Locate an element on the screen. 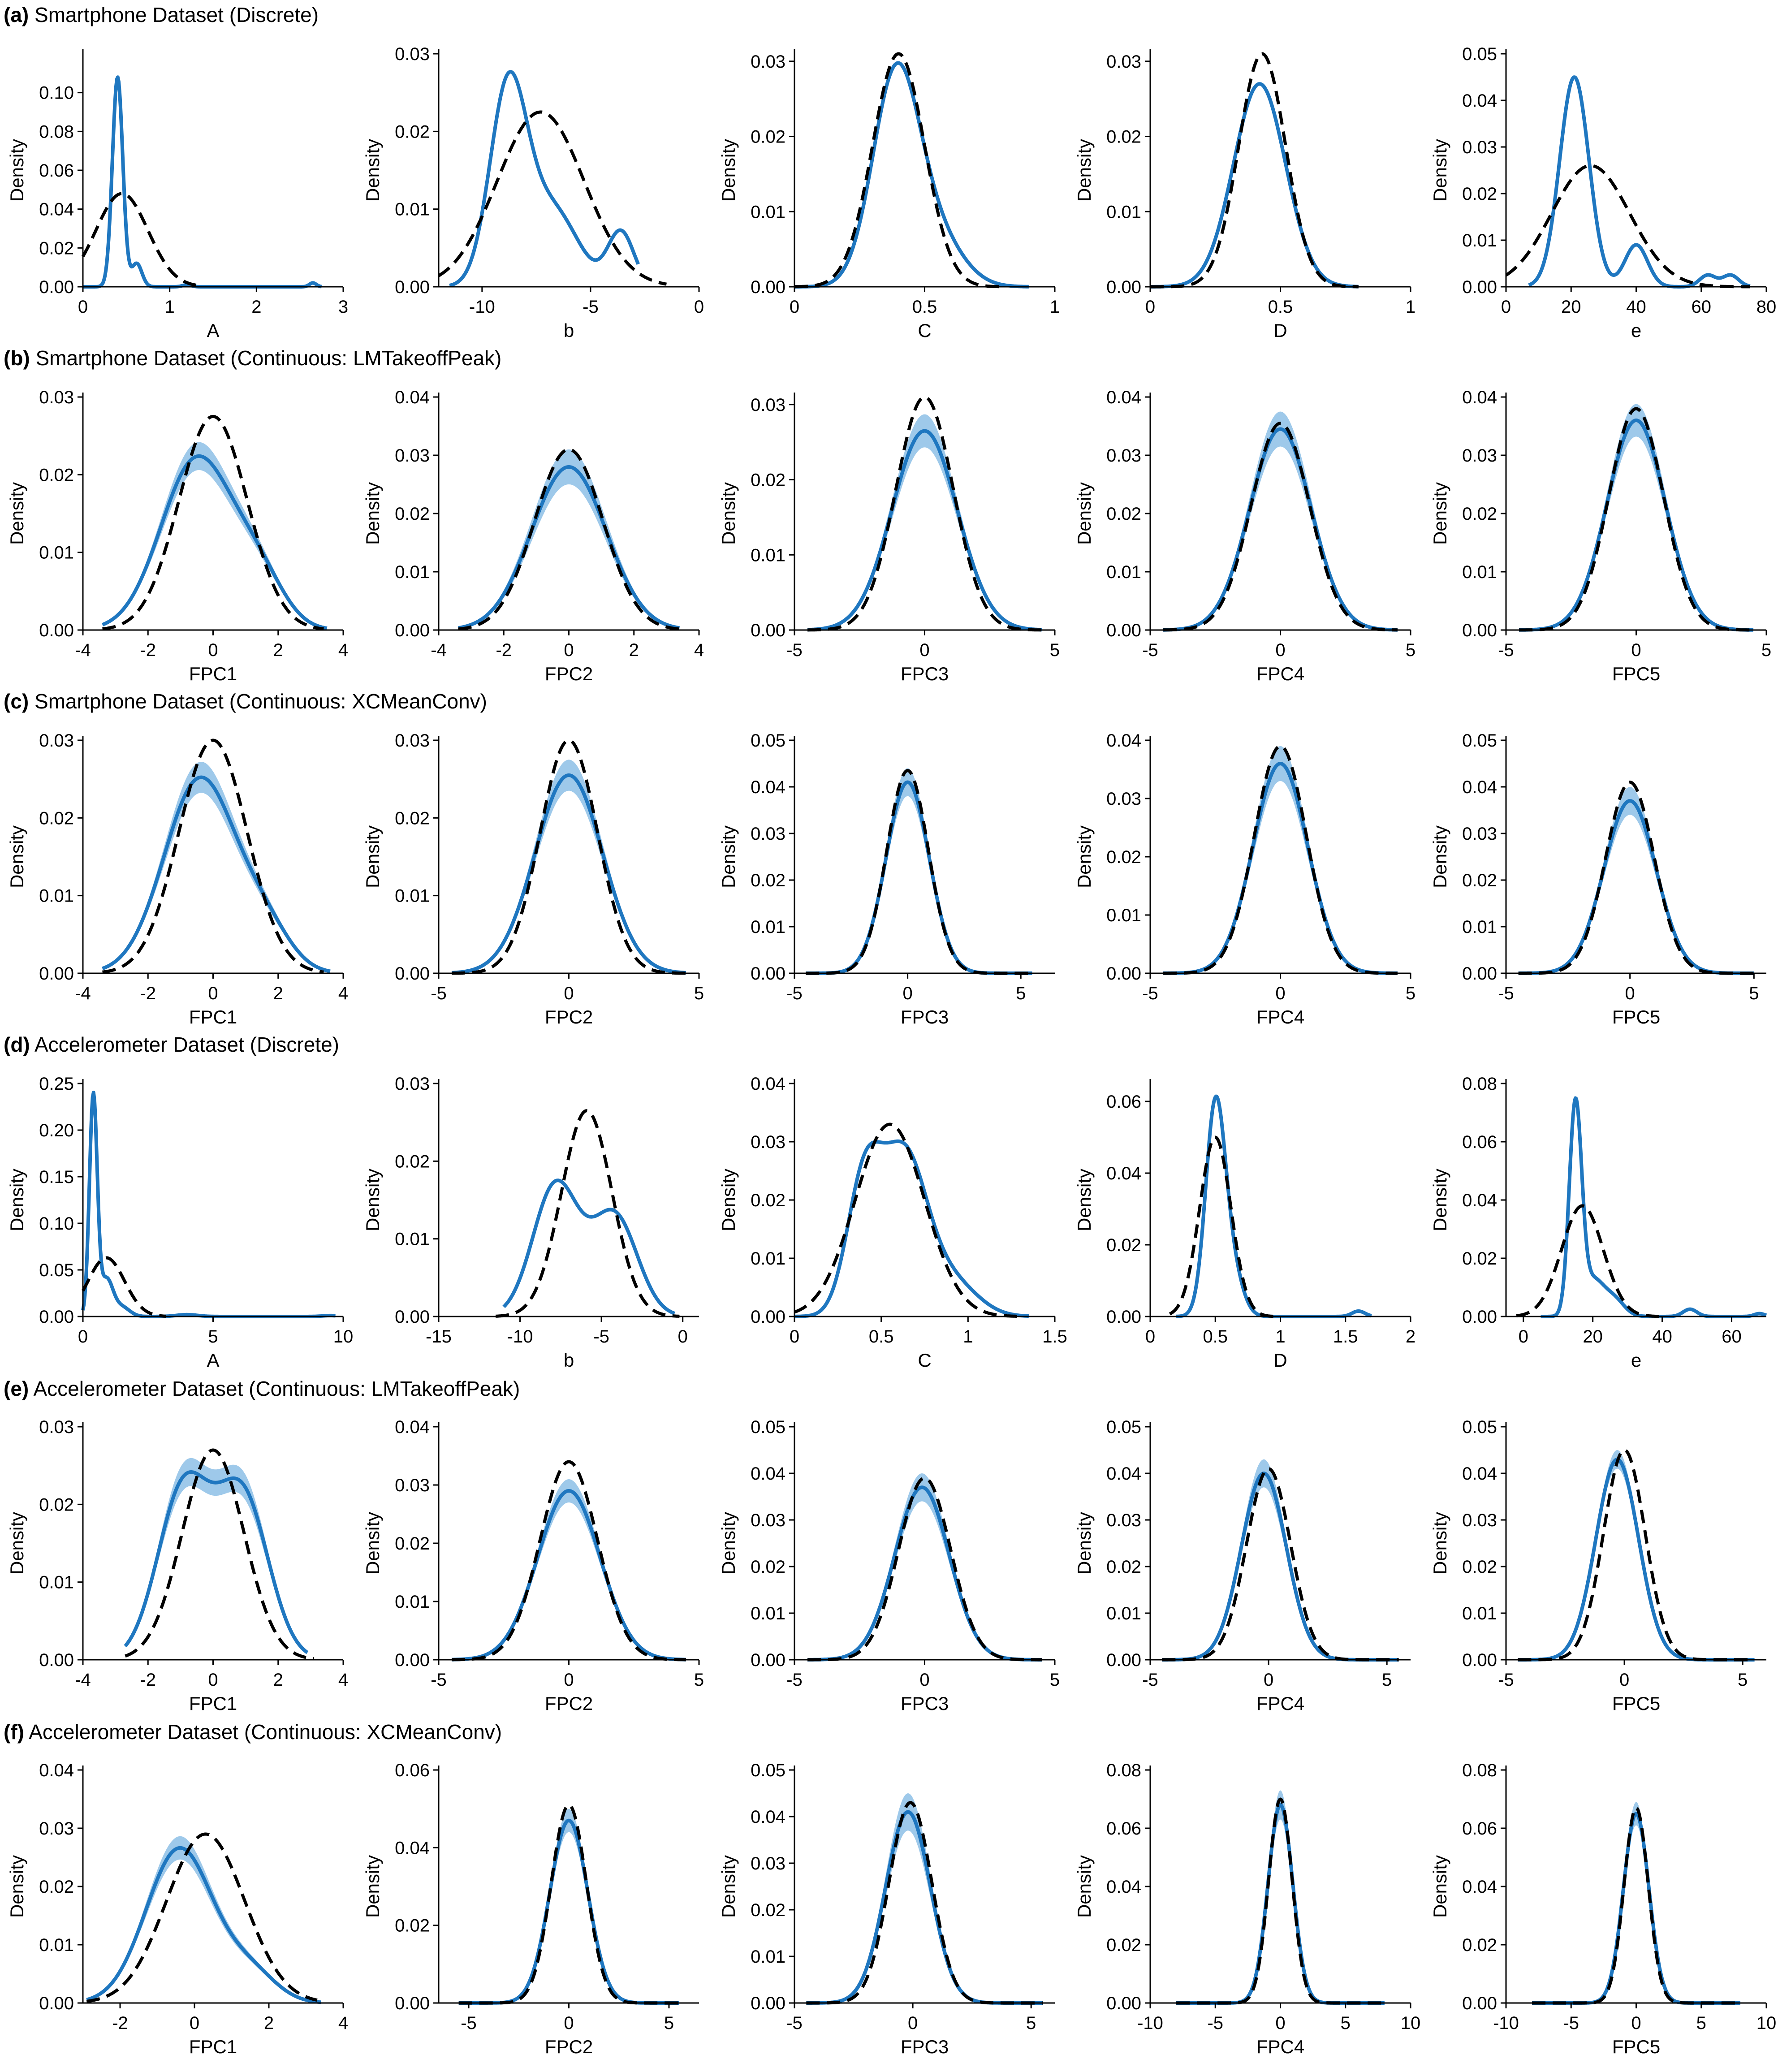 Image resolution: width=1778 pixels, height=2072 pixels. density-panel-r2-c1: 0.00 0.01 0.02 0.03 -4 -2 0 2 4 FPC1 Density is located at coordinates (177, 536).